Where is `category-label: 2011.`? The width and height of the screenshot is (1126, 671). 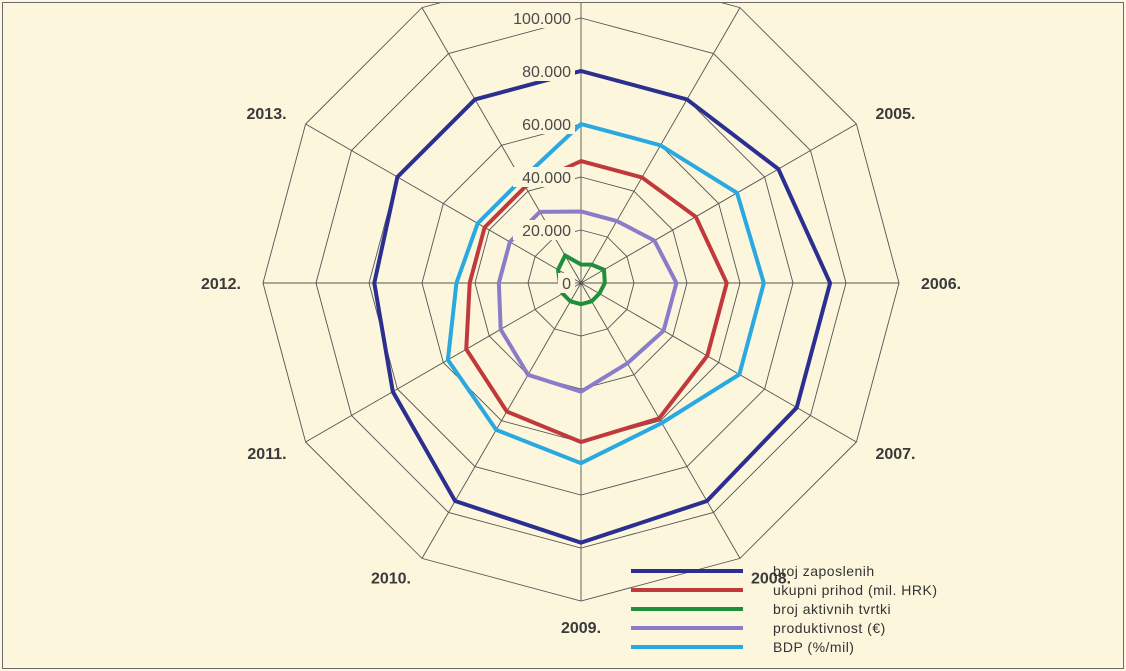 category-label: 2011. is located at coordinates (266, 454).